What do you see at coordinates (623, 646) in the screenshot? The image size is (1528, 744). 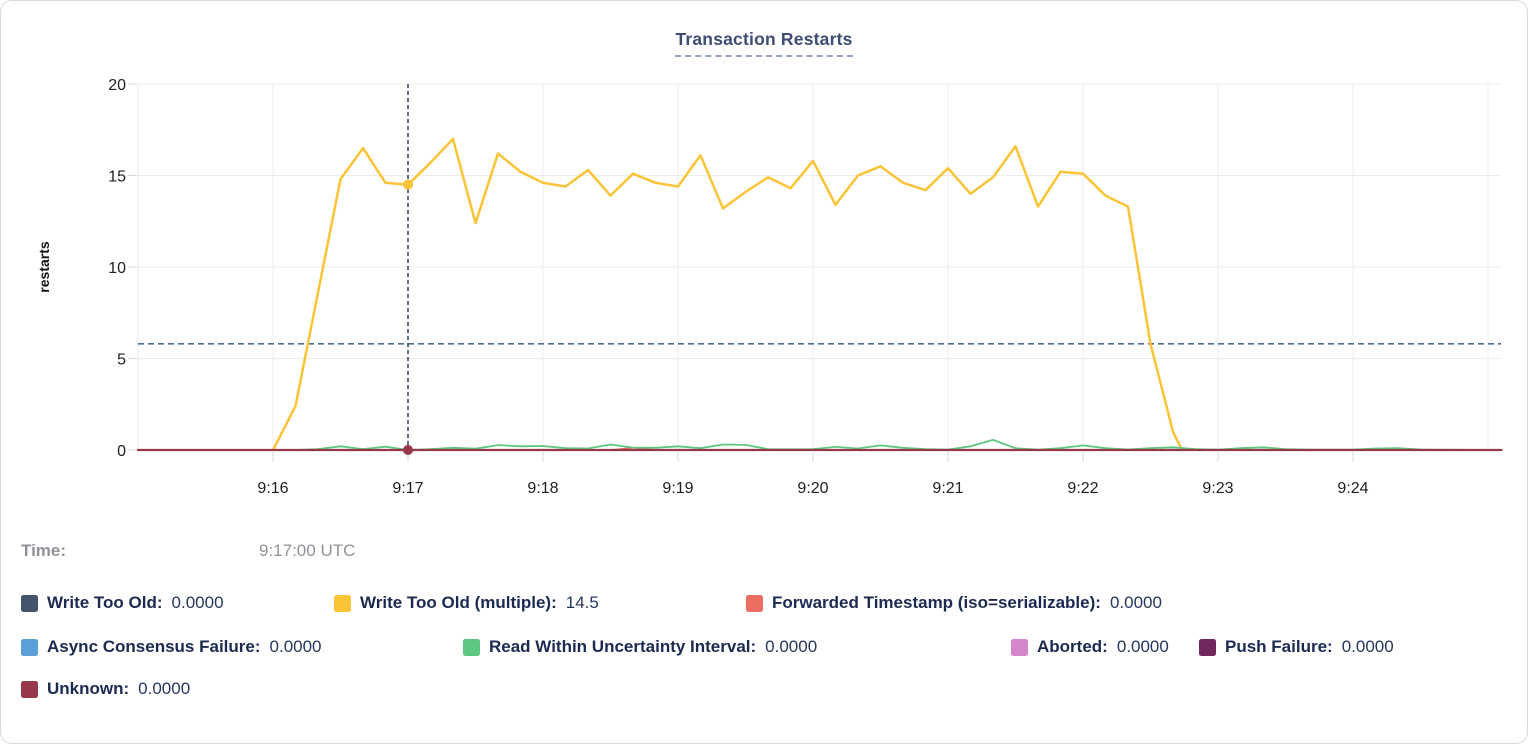 I see `legend-label: Read Within Uncertainty Interval:` at bounding box center [623, 646].